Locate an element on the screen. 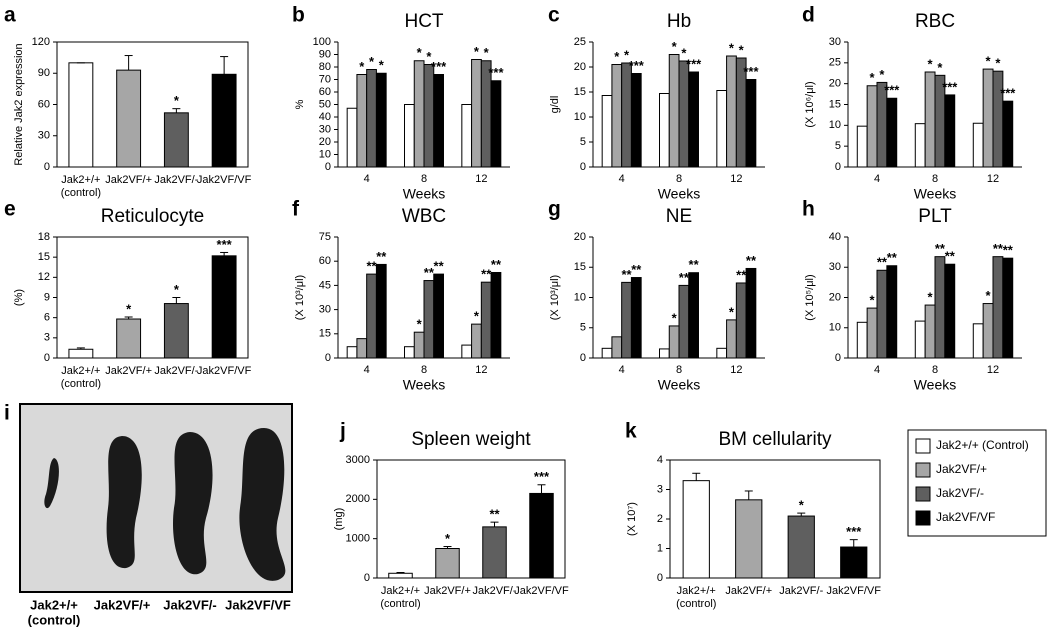  y-tick-label: 10 is located at coordinates (835, 125).